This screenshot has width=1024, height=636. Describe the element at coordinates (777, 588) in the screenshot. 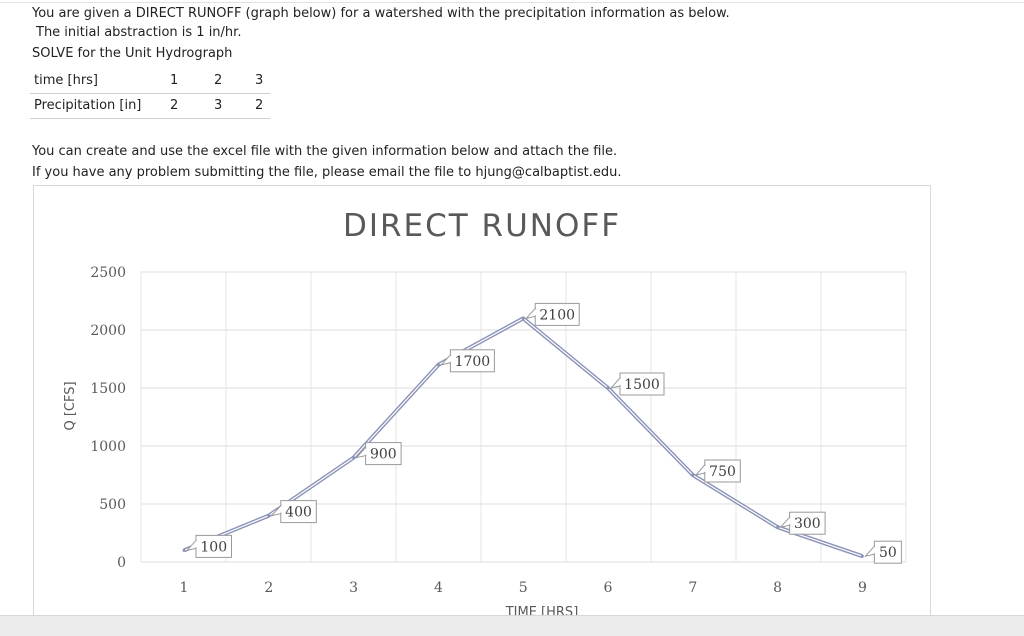

I see `x-tick-label: 8` at that location.